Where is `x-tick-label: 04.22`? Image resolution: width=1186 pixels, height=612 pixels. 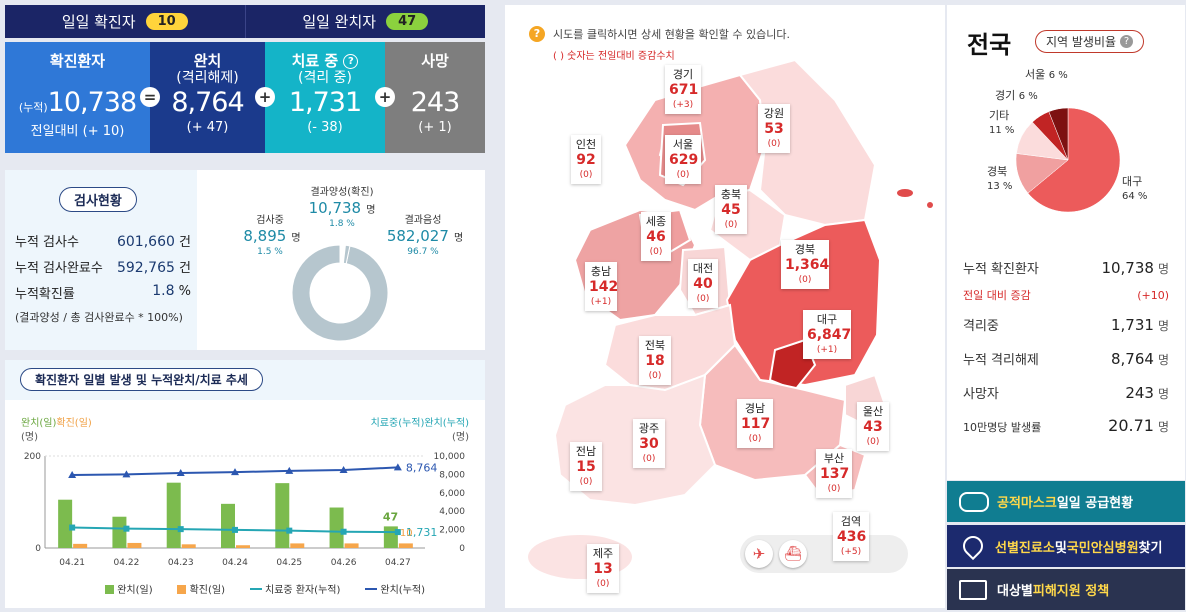 x-tick-label: 04.22 is located at coordinates (127, 563).